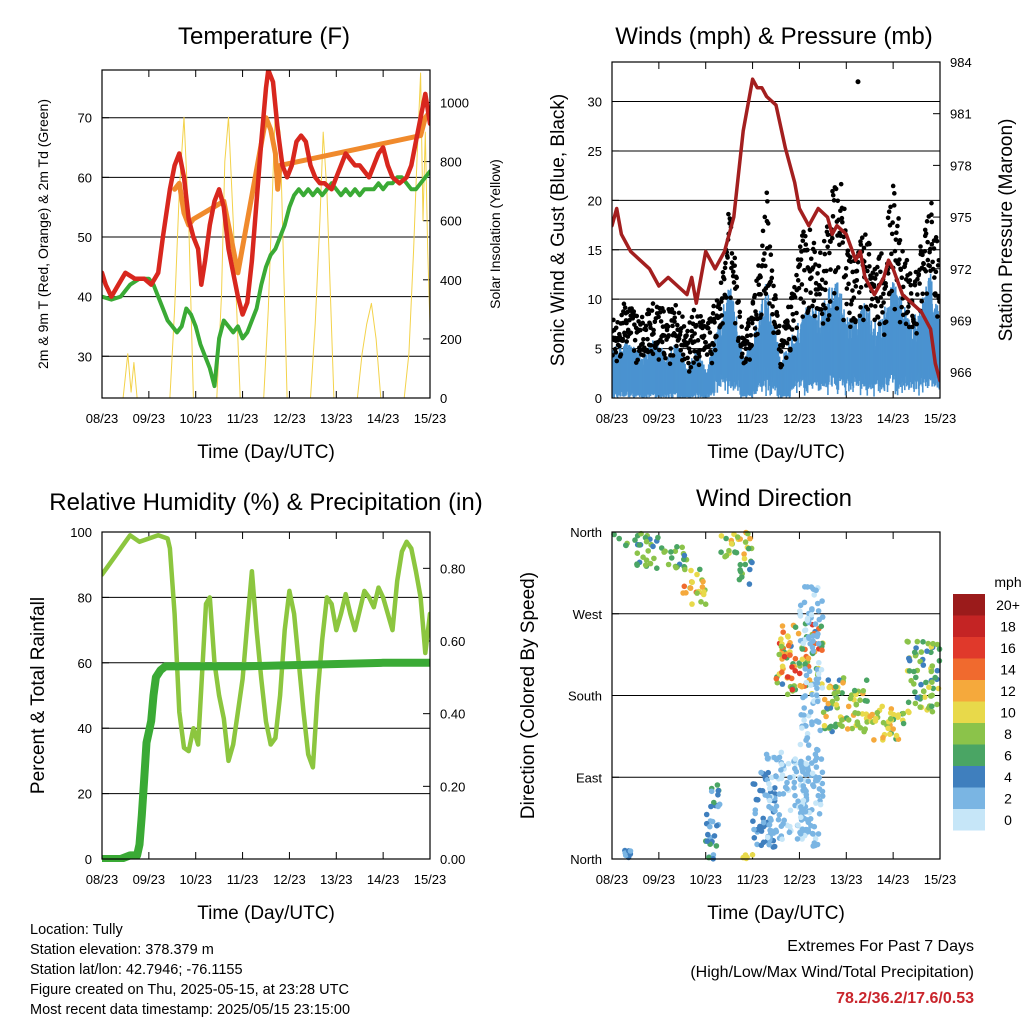 This screenshot has height=1024, width=1024. Describe the element at coordinates (102, 879) in the screenshot. I see `x-tick-label: 08/23` at that location.